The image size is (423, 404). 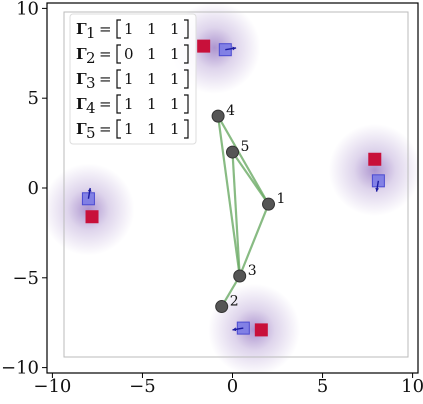 I want to click on node-label-1: 1, so click(x=281, y=199).